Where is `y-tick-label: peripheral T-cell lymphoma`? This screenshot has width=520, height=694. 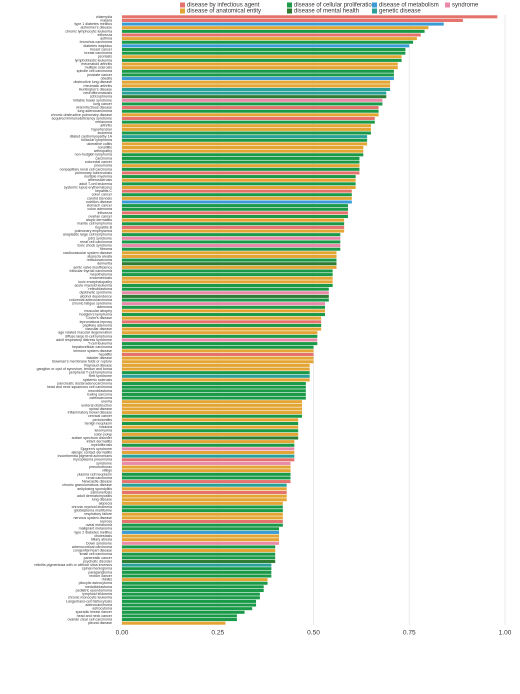
y-tick-label: peripheral T-cell lymphoma is located at coordinates (90, 373).